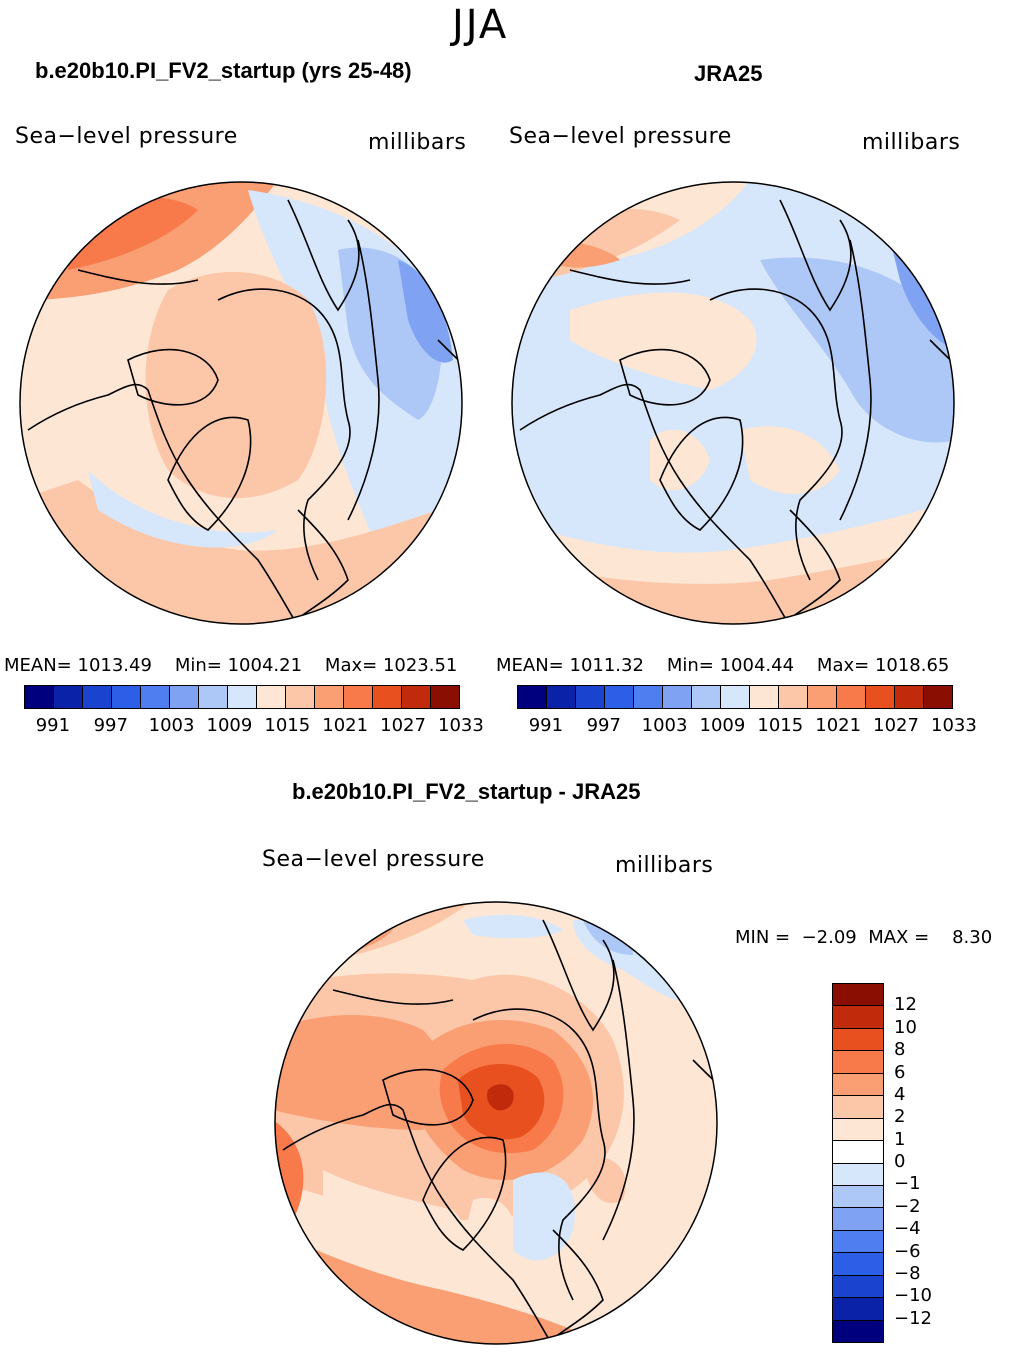 This screenshot has width=1025, height=1352. I want to click on diff-colorbar, so click(858, 1163).